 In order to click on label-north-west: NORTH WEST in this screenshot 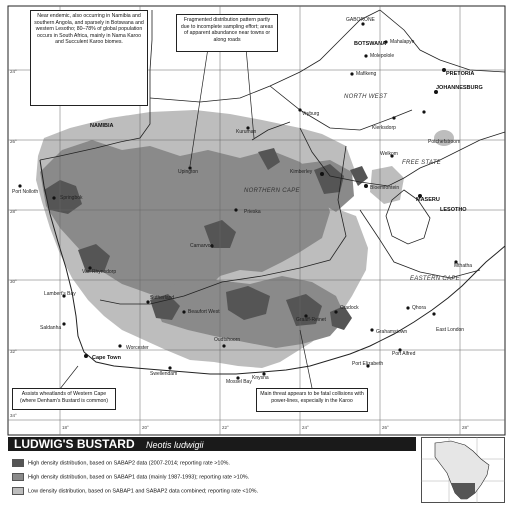, I will do `click(366, 97)`.